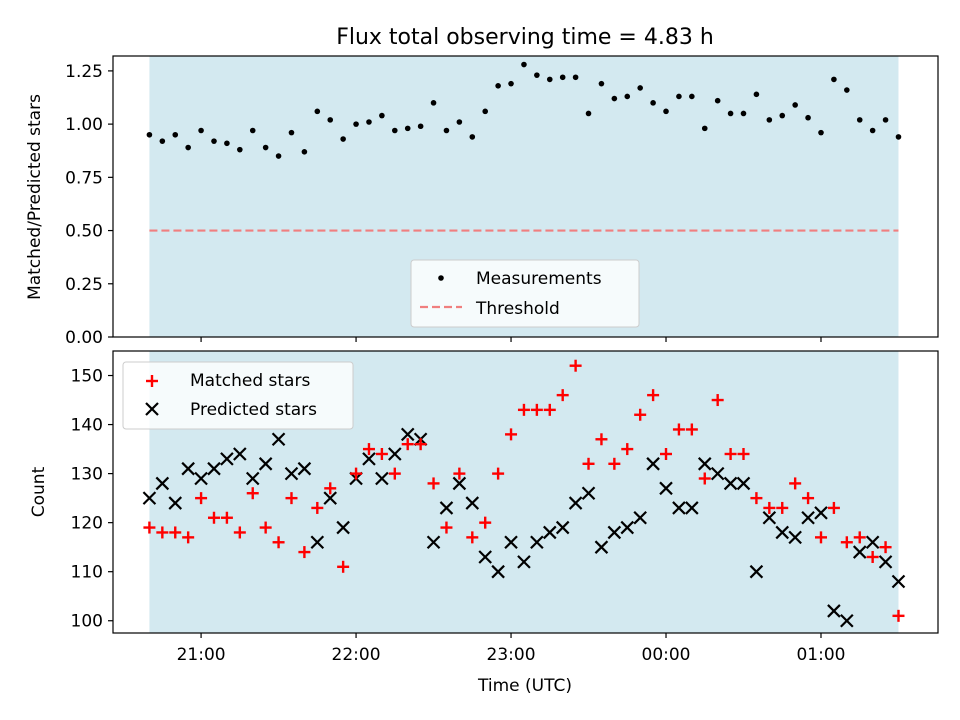 This screenshot has width=960, height=720. I want to click on chart-title: Flux total observing time = 4.83 h, so click(525, 37).